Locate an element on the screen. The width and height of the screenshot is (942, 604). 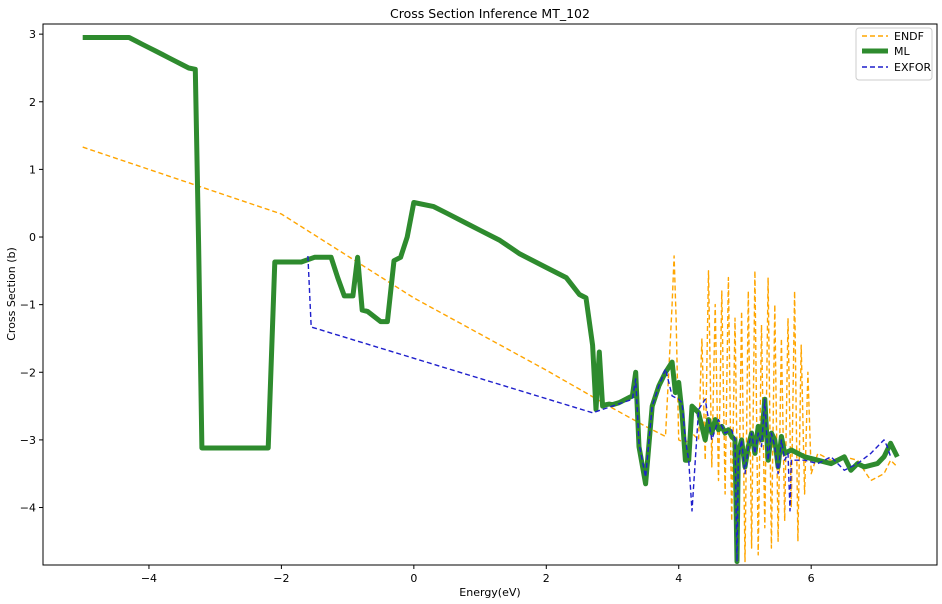
y-axis-label: Cross Section (b) is located at coordinates (11, 294).